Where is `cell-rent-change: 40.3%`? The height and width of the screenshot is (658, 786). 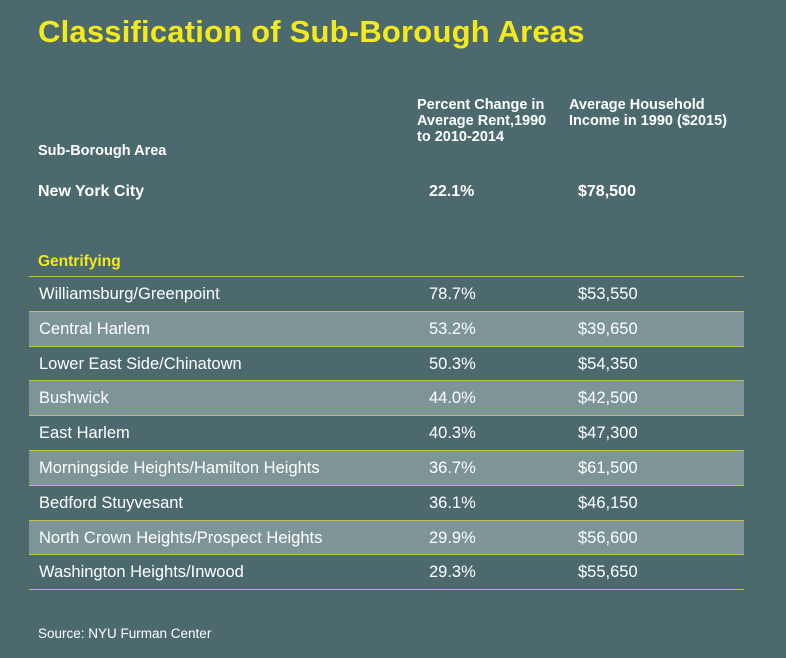 cell-rent-change: 40.3% is located at coordinates (452, 433).